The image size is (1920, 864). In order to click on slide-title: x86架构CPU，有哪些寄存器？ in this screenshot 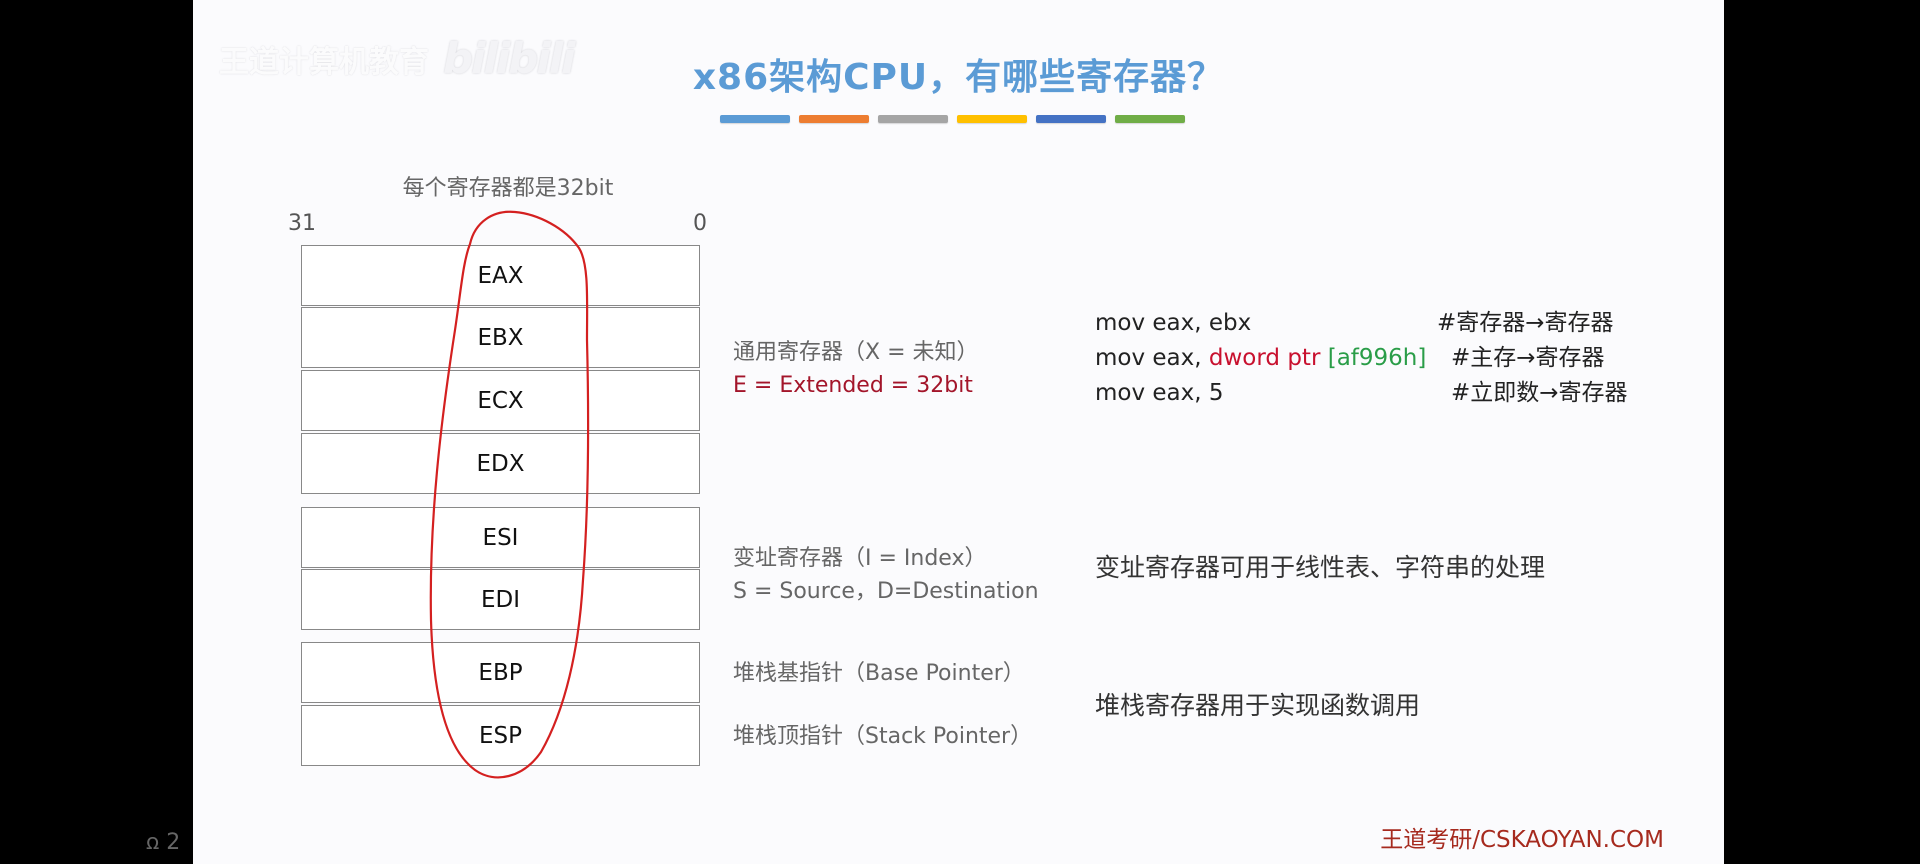, I will do `click(958, 77)`.